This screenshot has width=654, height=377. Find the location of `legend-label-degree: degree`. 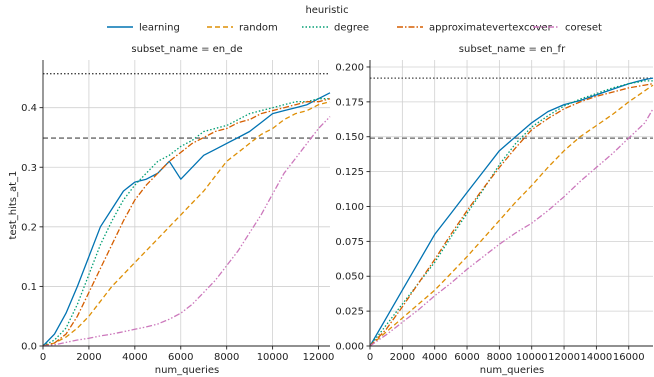

legend-label-degree: degree is located at coordinates (351, 28).